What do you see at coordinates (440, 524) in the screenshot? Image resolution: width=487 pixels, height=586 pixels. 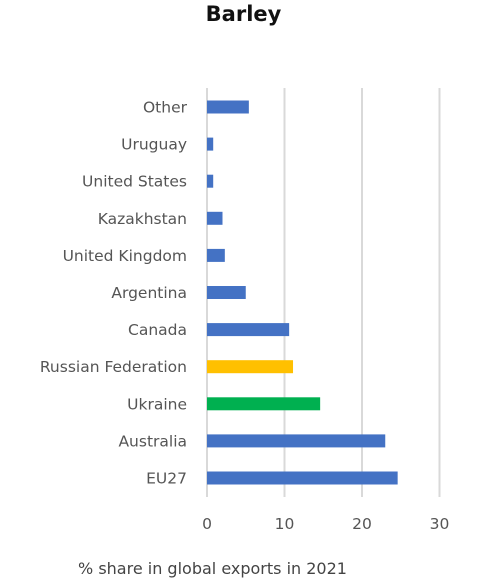 I see `x-tick-label-30: 30` at bounding box center [440, 524].